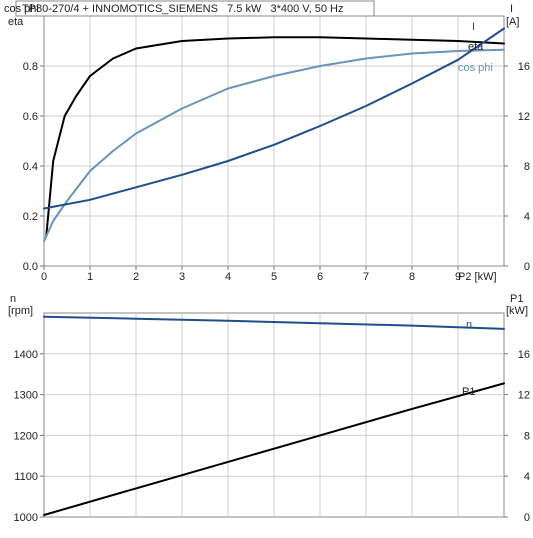 This screenshot has height=538, width=533. Describe the element at coordinates (524, 117) in the screenshot. I see `top-y-right-tick-label: 12` at that location.